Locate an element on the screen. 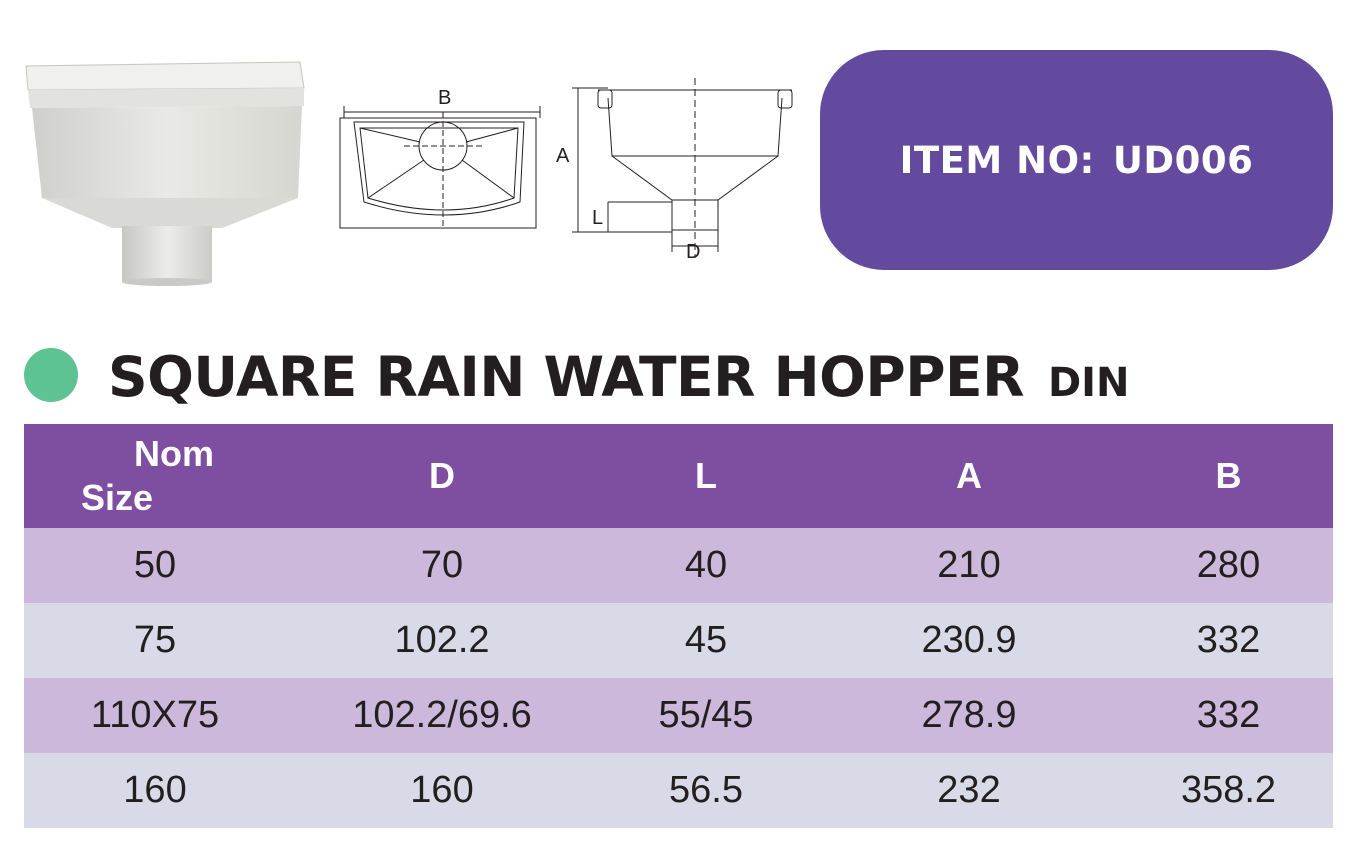 This screenshot has width=1363, height=852. table-row: 110X75 102.2/69.6 55/45 278.9 332 is located at coordinates (678, 715).